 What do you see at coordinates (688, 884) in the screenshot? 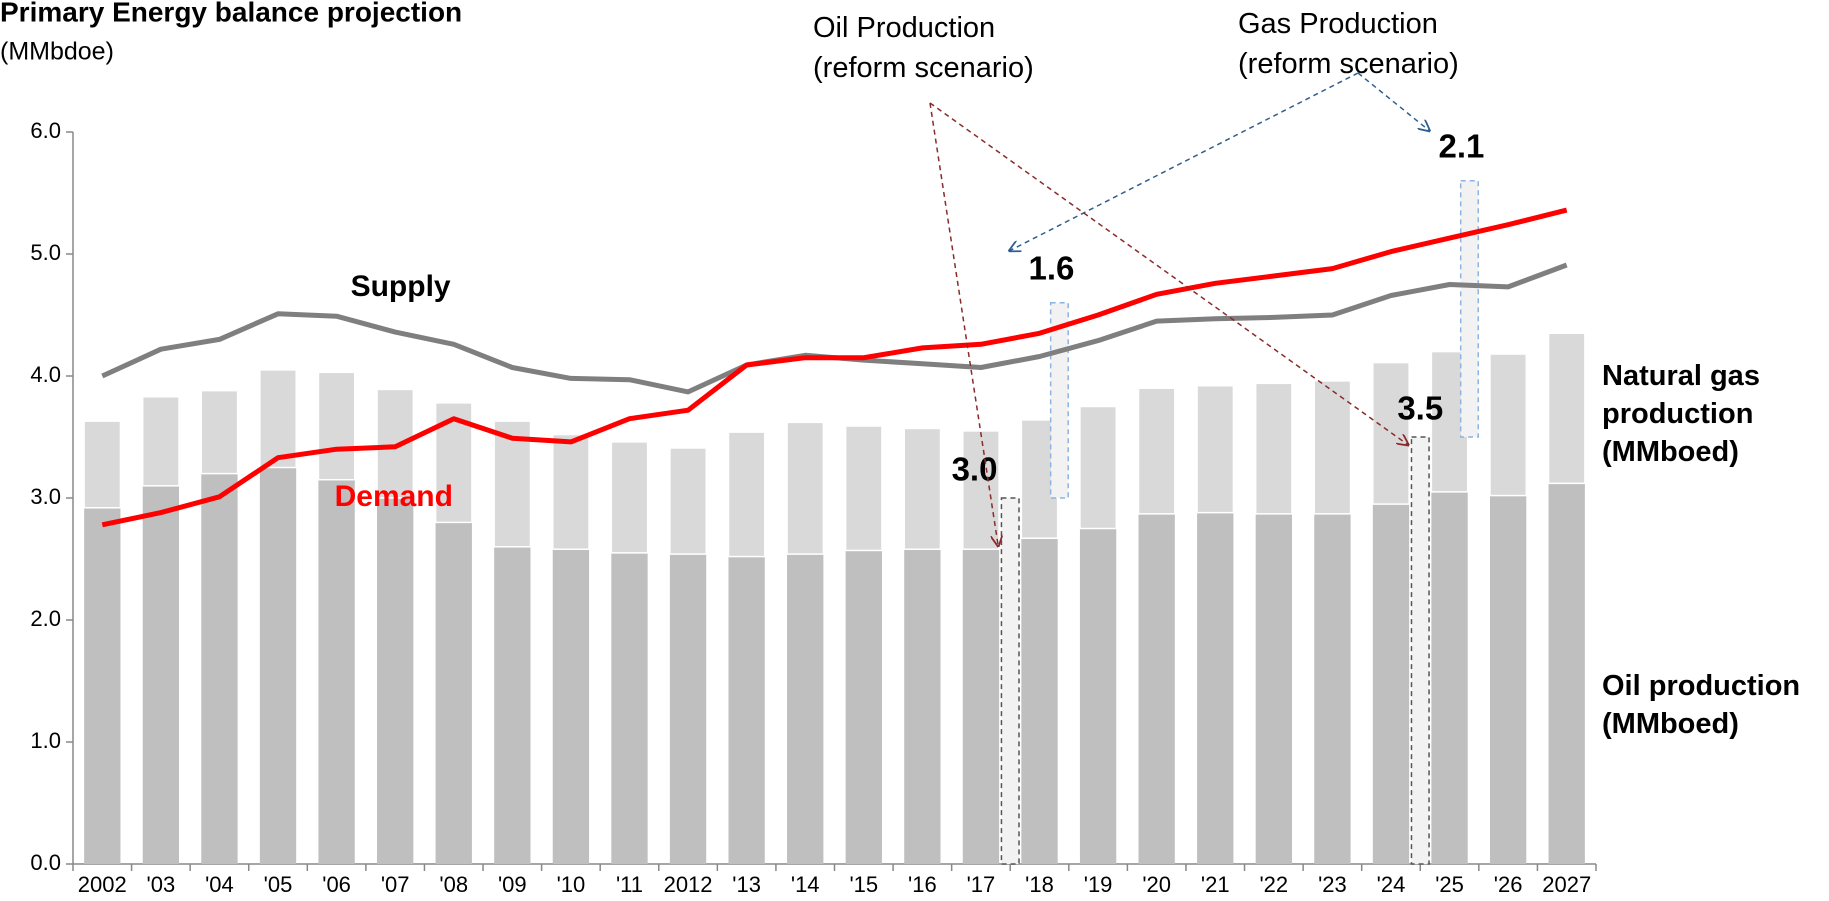
I see `x-tick-label: 2012` at bounding box center [688, 884].